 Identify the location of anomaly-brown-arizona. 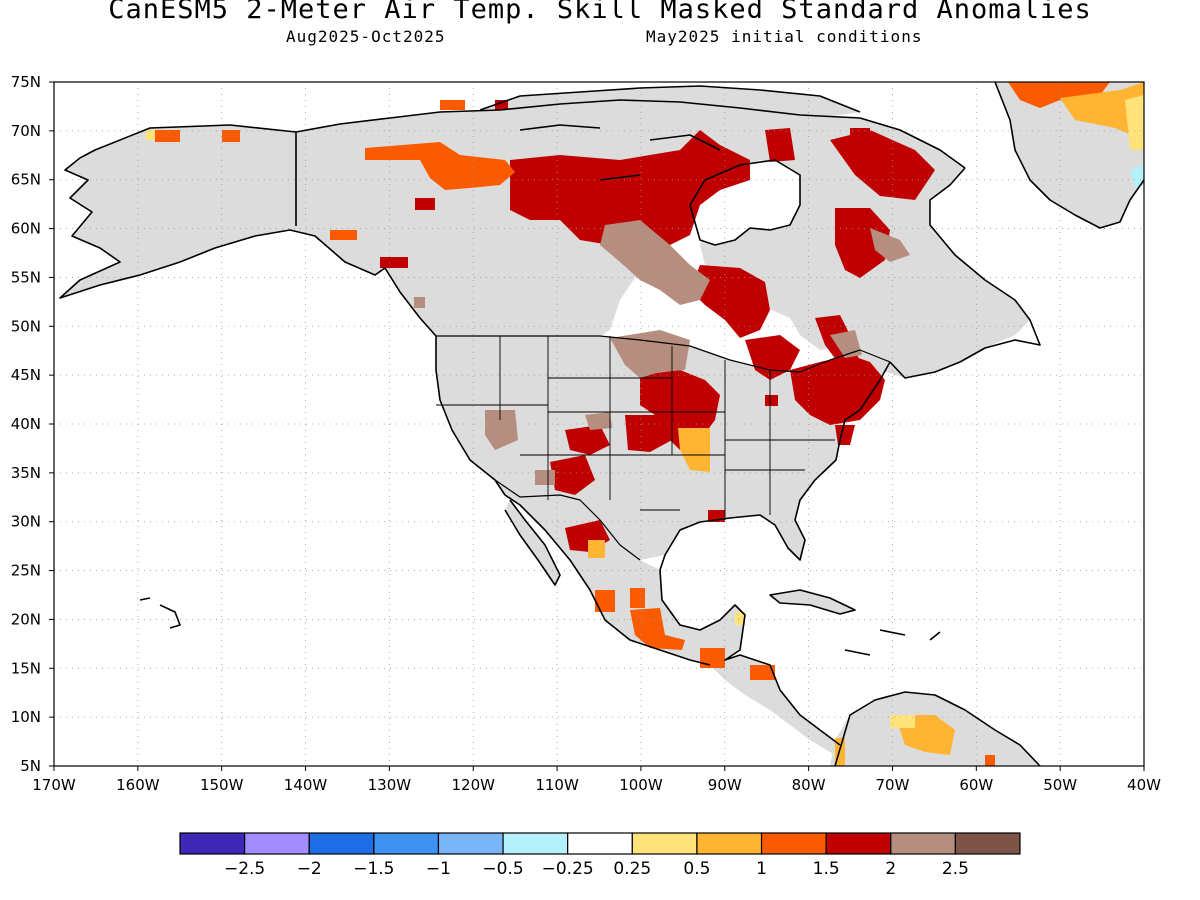
(545, 477).